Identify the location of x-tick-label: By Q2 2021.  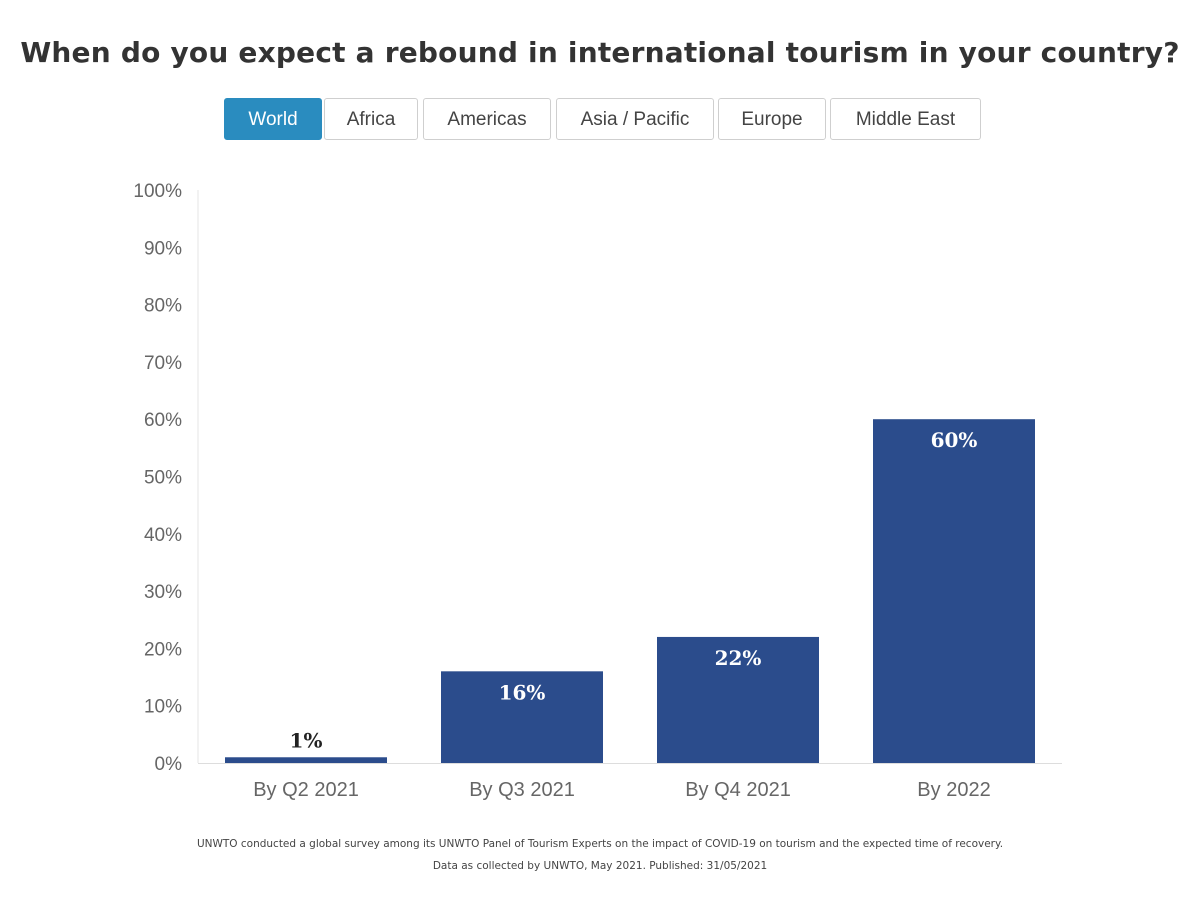
(306, 790).